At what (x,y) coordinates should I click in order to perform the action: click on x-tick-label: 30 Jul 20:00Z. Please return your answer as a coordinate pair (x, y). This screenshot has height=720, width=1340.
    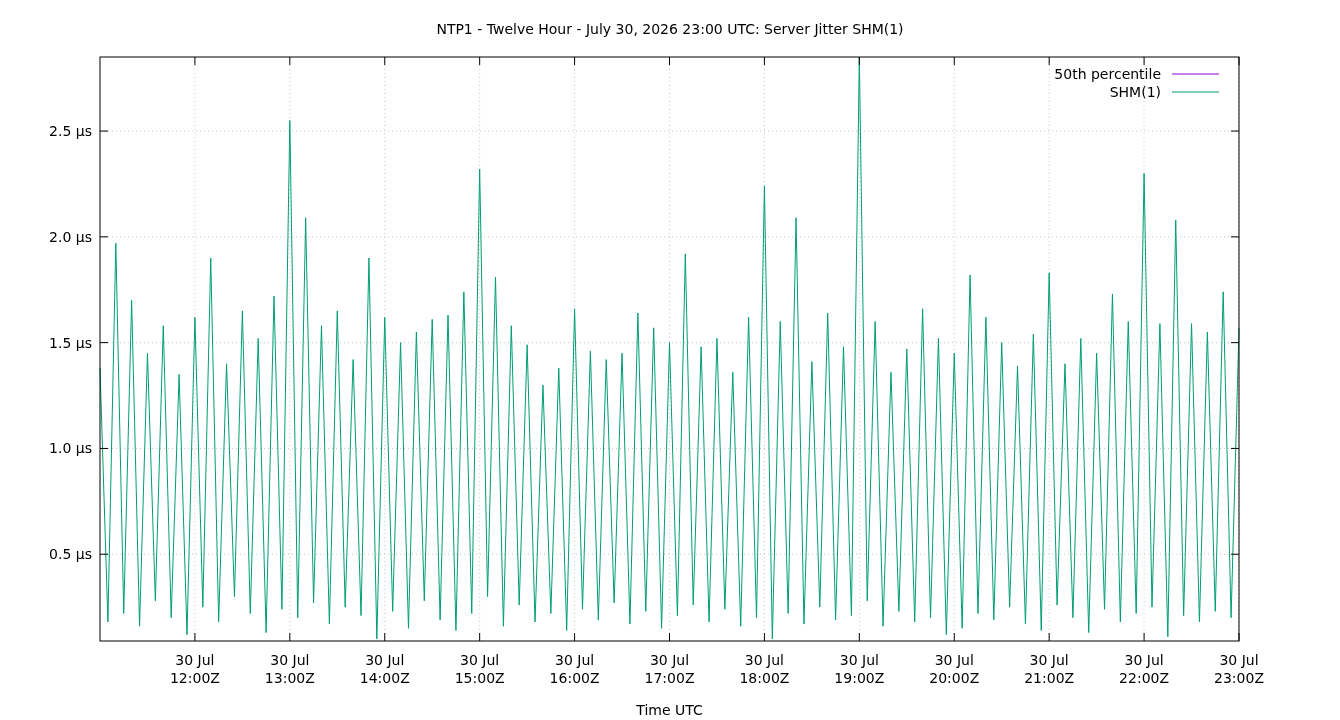
    Looking at the image, I should click on (954, 669).